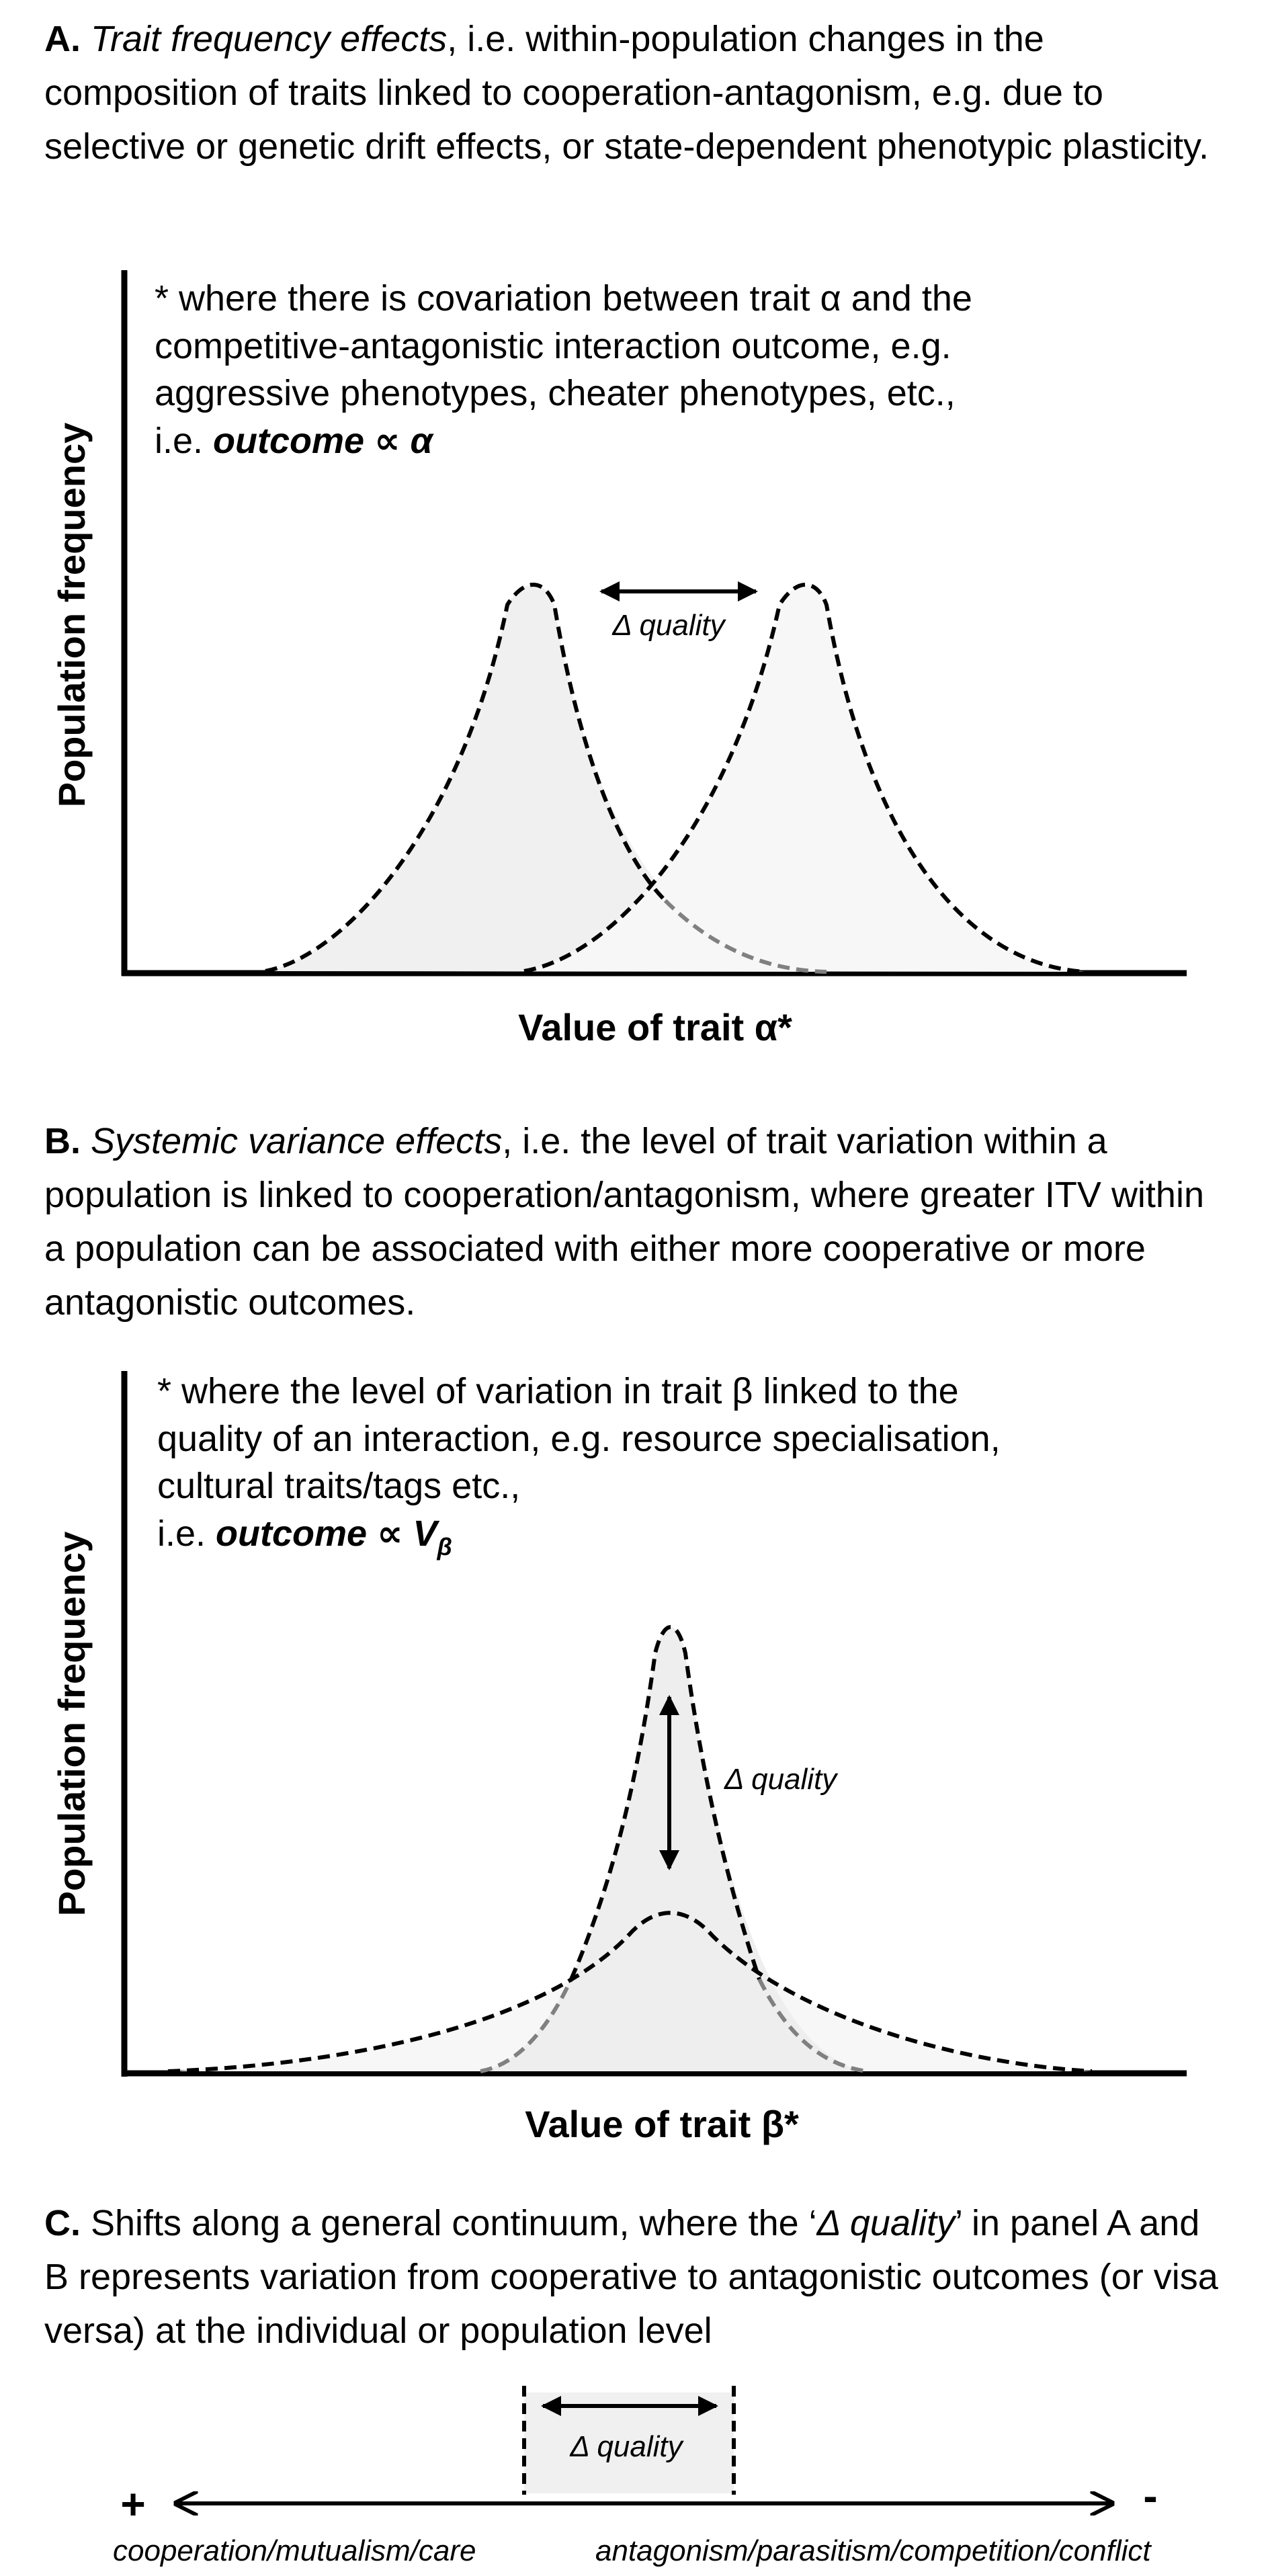 The height and width of the screenshot is (2576, 1270). I want to click on panel-b-note-line-4: i.e. outcome ∝ Vβ, so click(304, 1537).